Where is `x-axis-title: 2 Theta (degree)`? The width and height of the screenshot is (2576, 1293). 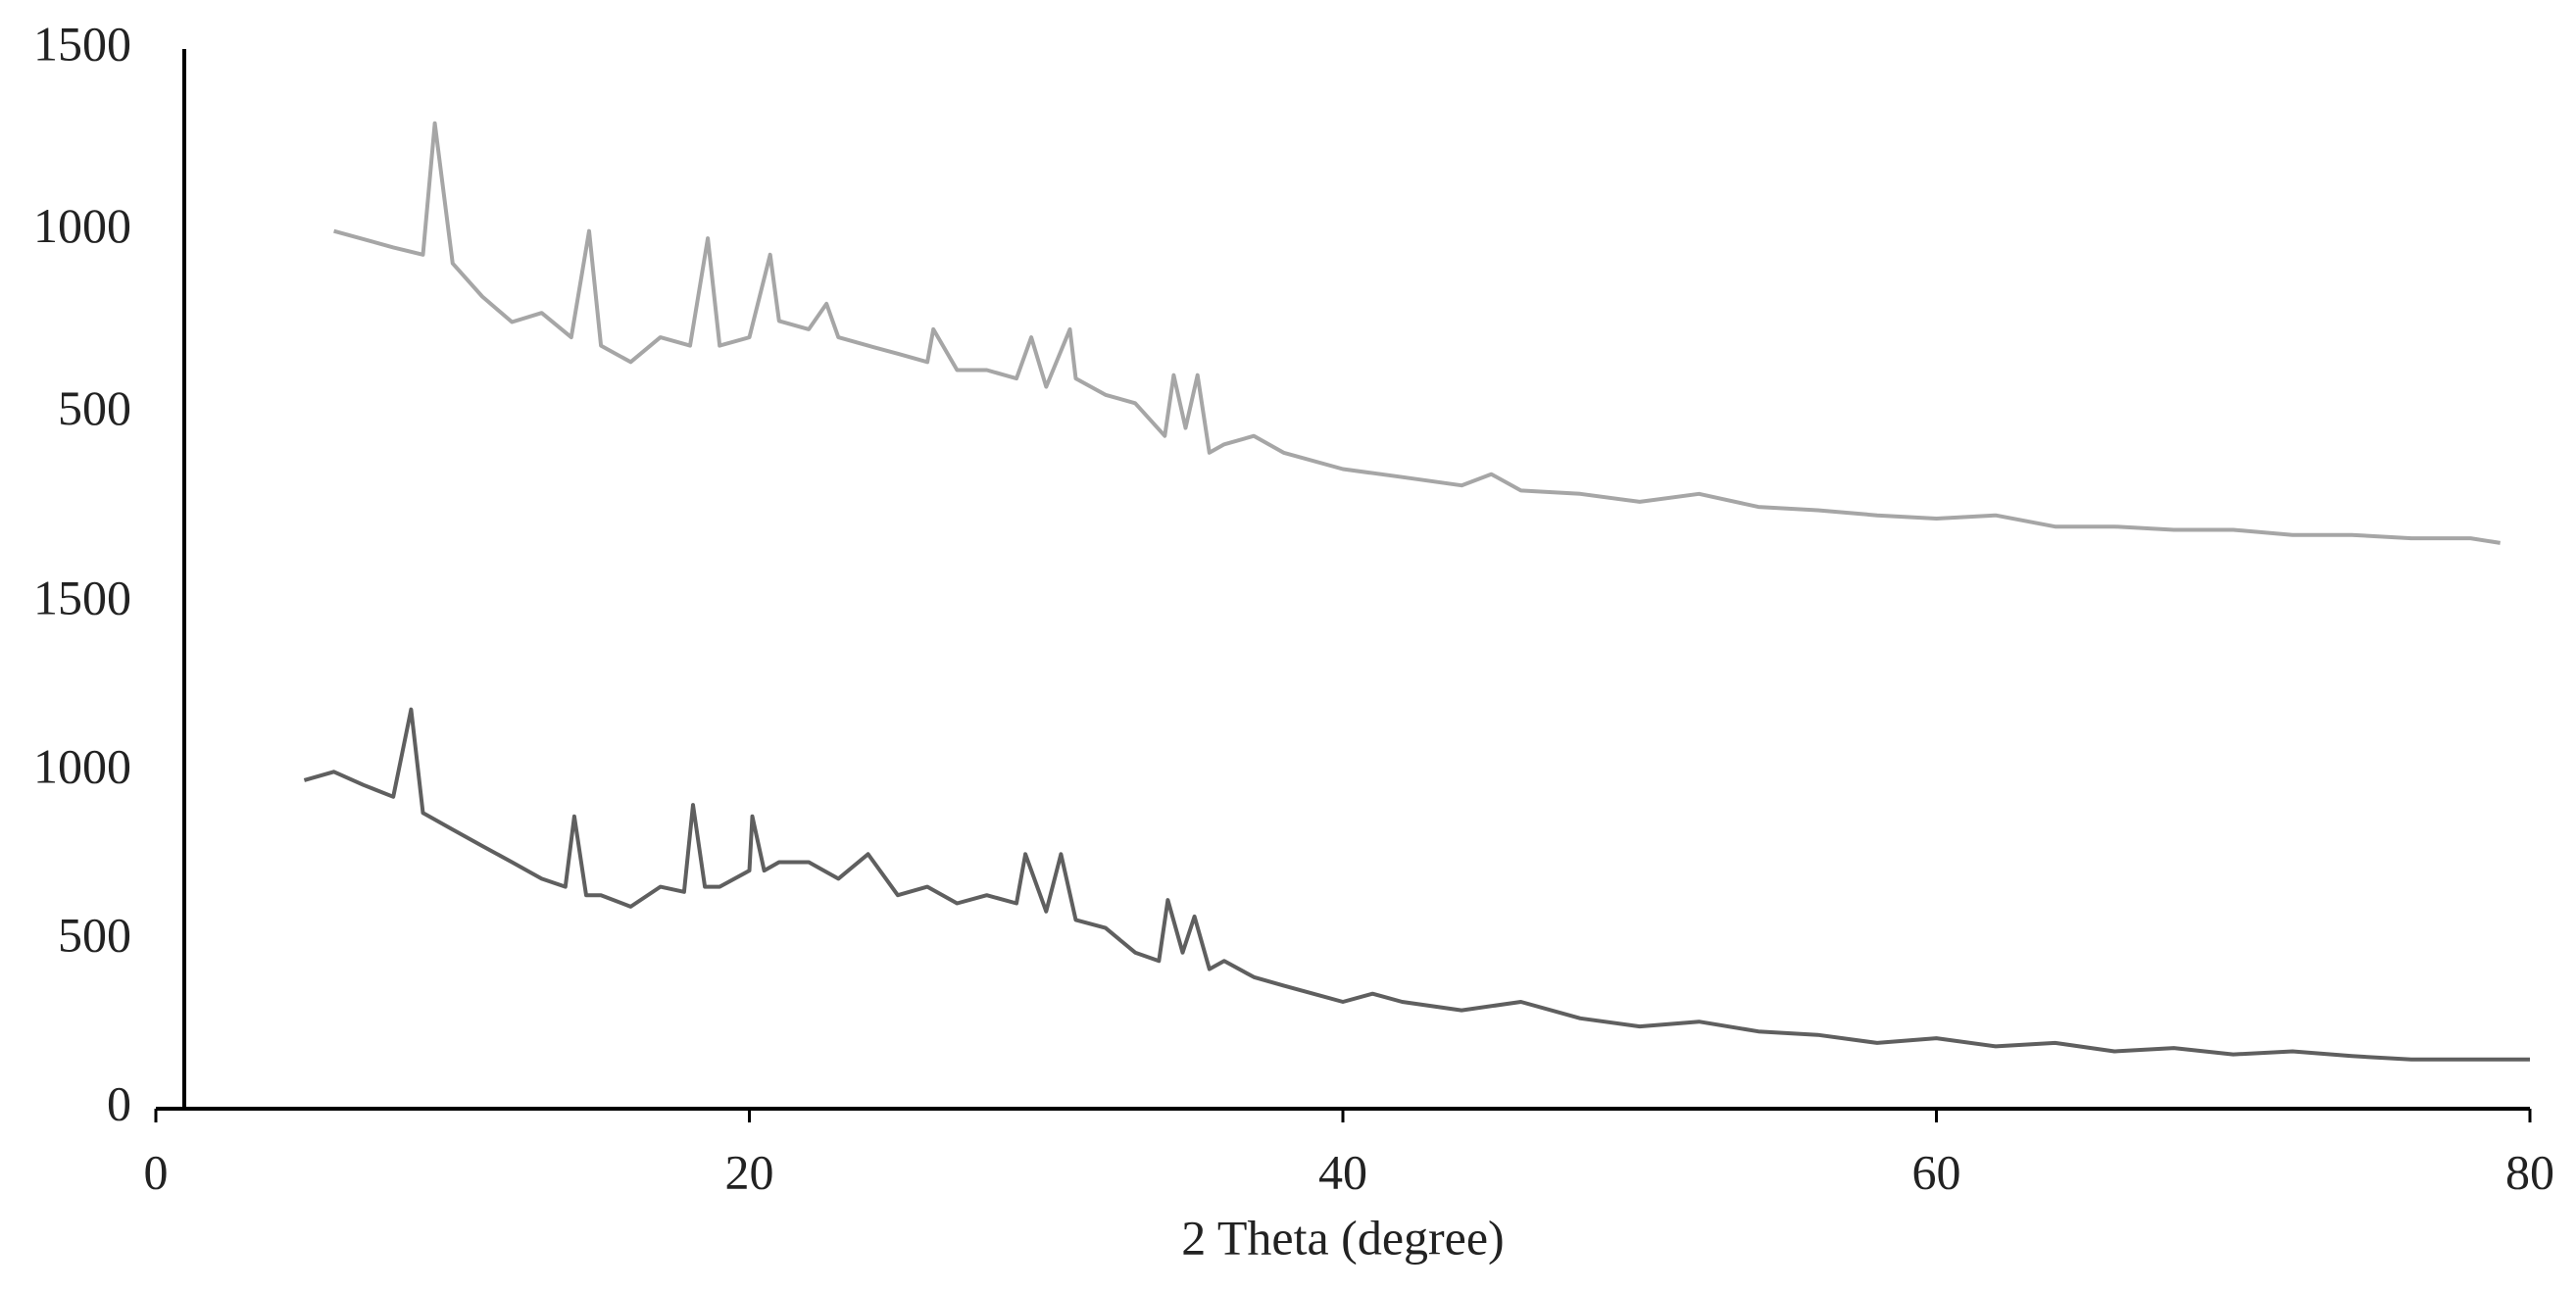
x-axis-title: 2 Theta (degree) is located at coordinates (1342, 1237).